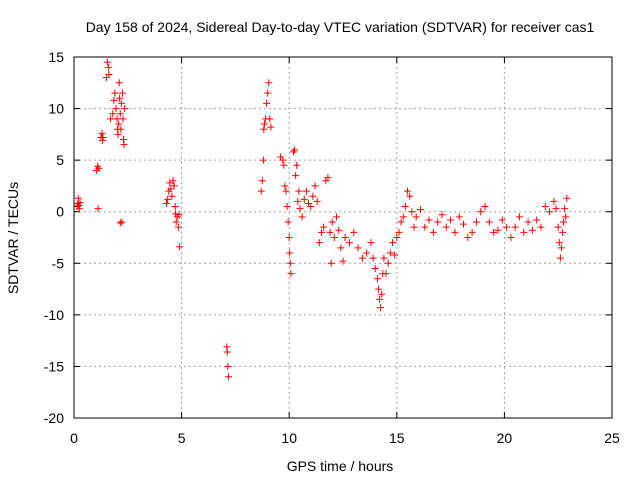 This screenshot has height=480, width=640. What do you see at coordinates (13, 238) in the screenshot?
I see `y-axis-label: SDTVAR / TECUs` at bounding box center [13, 238].